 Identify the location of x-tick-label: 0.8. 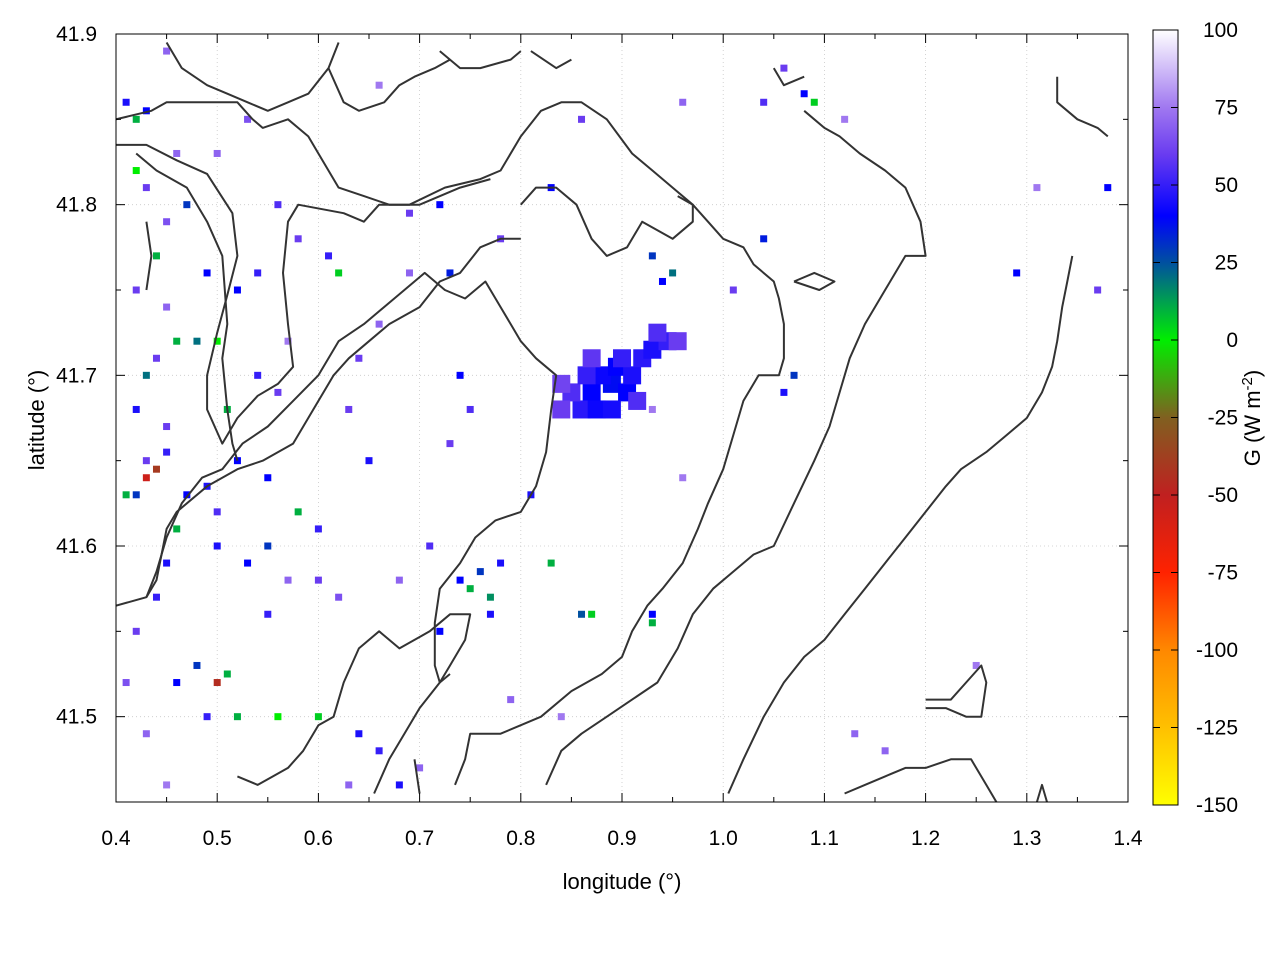
(520, 838).